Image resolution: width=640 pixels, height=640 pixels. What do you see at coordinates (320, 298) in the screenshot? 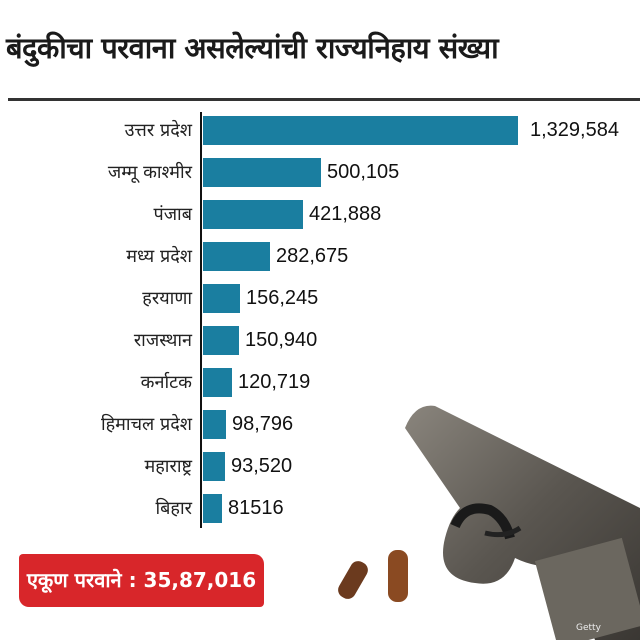
I see `bar-row: हरयाणा 156,245` at bounding box center [320, 298].